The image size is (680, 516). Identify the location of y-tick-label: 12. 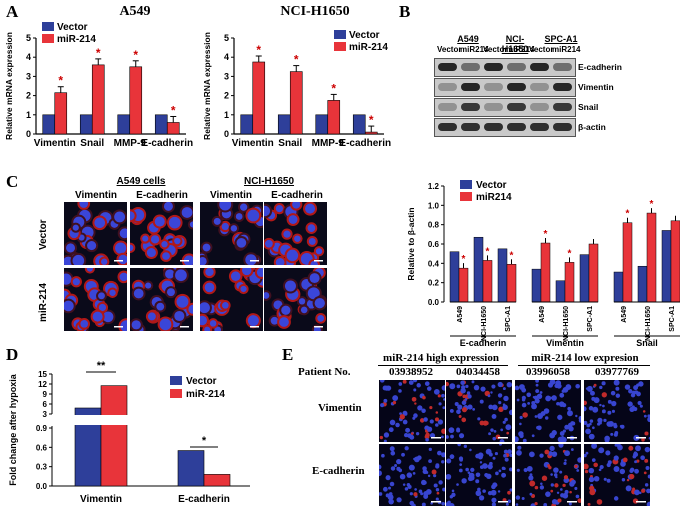
(42, 384).